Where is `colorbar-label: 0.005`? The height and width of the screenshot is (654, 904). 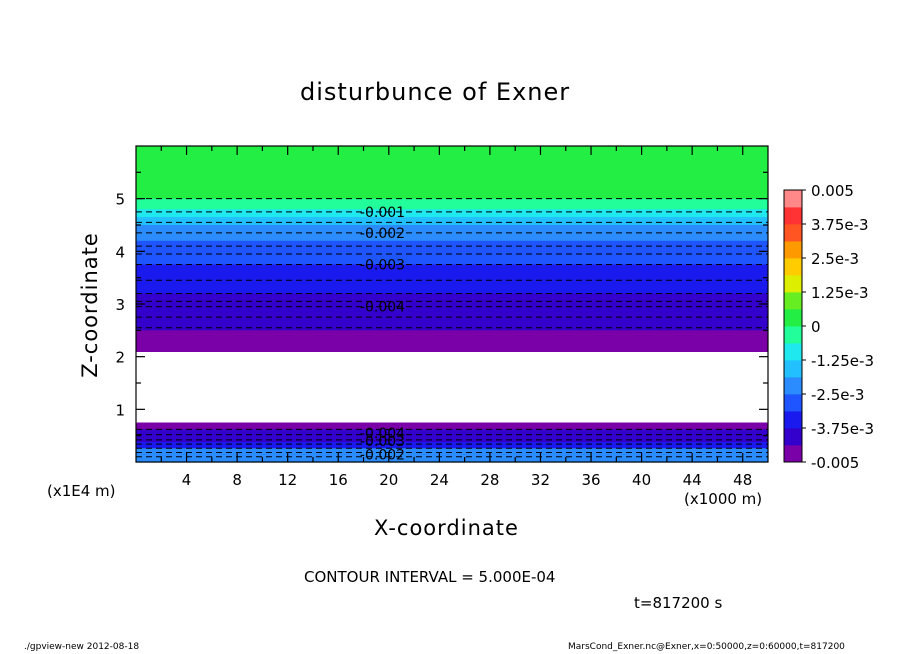 colorbar-label: 0.005 is located at coordinates (832, 191).